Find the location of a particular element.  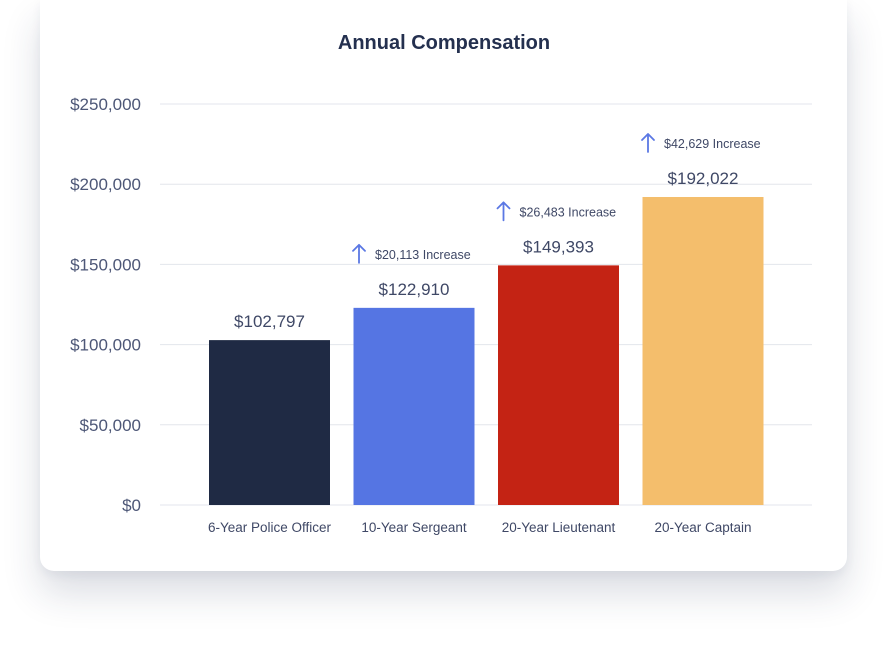

y-tick-label: $200,000 is located at coordinates (105, 184).